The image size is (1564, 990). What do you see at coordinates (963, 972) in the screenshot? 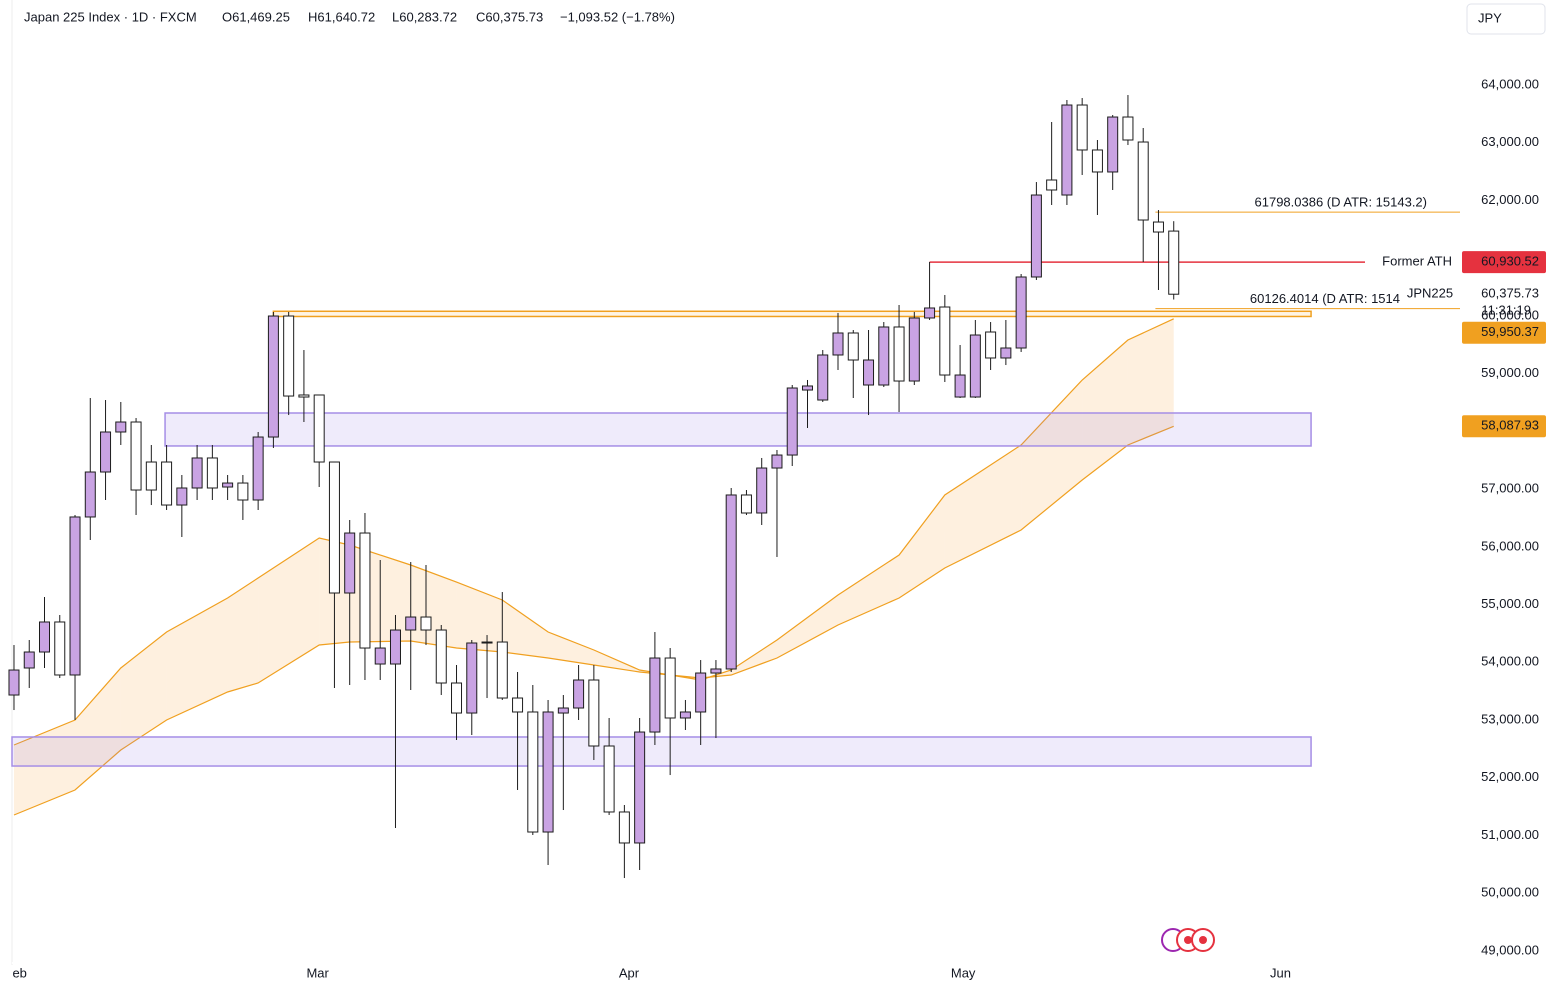
I see `x-tick-label: May` at bounding box center [963, 972].